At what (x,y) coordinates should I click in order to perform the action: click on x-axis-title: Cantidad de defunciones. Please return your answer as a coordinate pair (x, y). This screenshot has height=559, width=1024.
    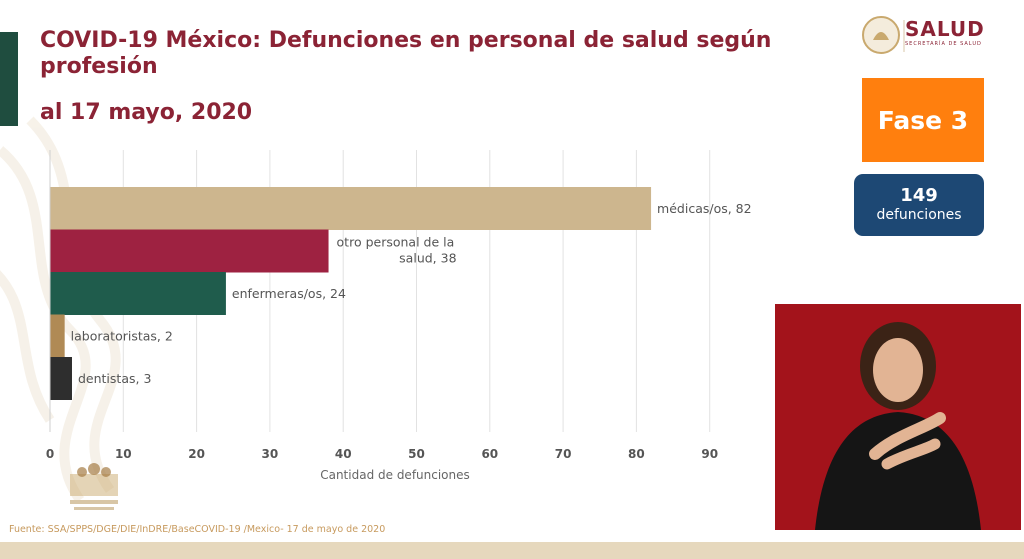
    Looking at the image, I should click on (395, 475).